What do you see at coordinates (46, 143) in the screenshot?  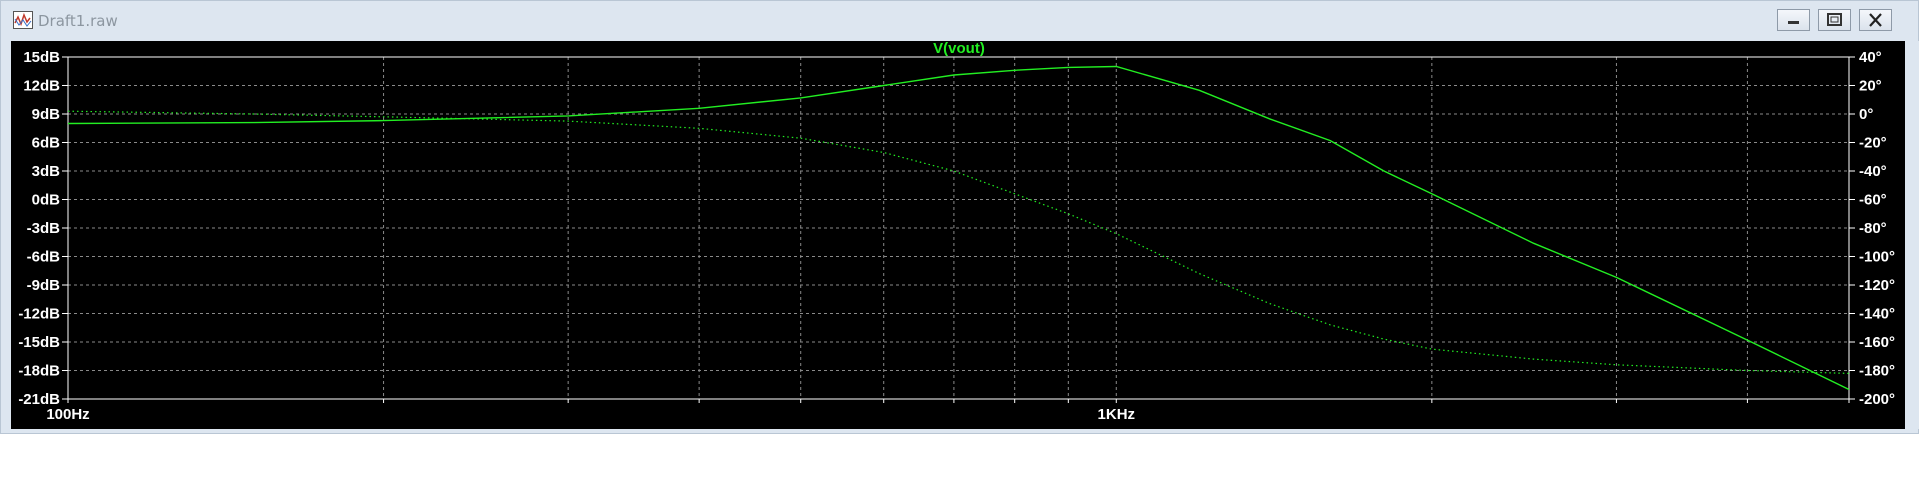 I see `y-left-tick-label: 6dB` at bounding box center [46, 143].